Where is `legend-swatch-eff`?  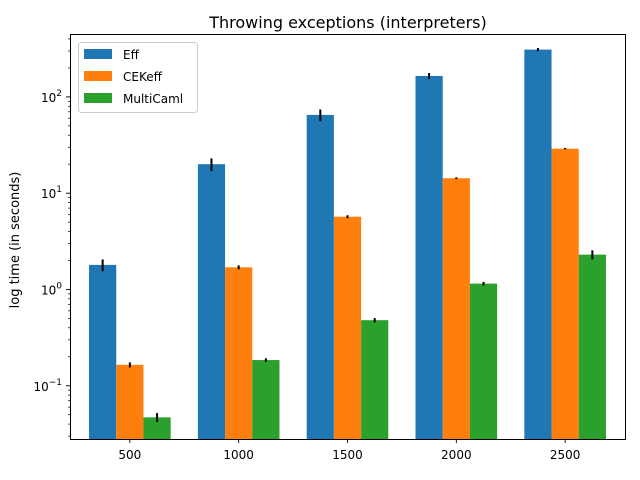
legend-swatch-eff is located at coordinates (98, 54).